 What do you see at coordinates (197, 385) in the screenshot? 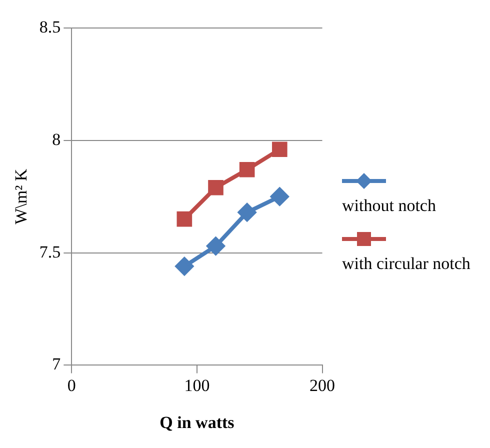
I see `x-tick-label: 100` at bounding box center [197, 385].